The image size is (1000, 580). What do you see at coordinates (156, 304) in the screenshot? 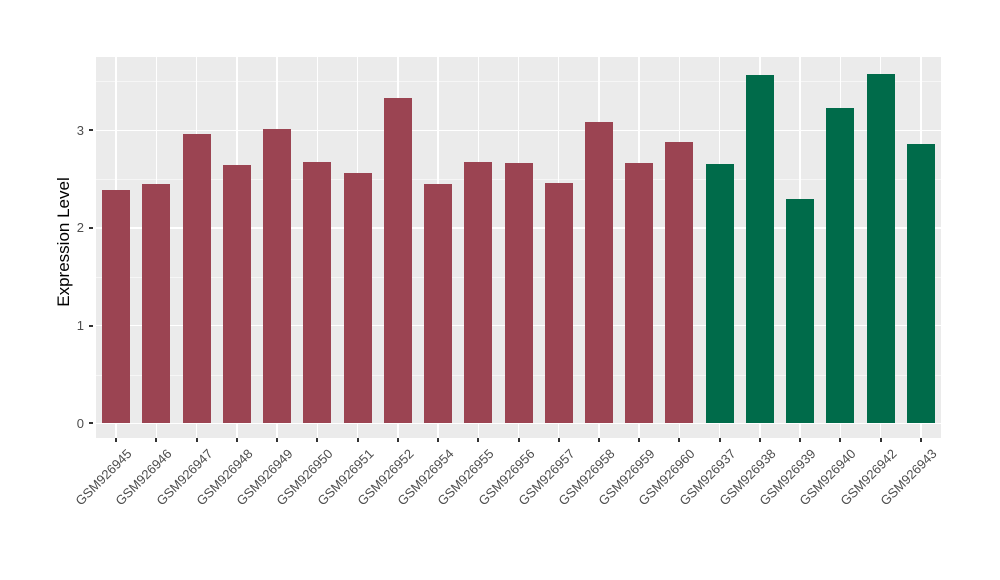
I see `bar-GSM926946` at bounding box center [156, 304].